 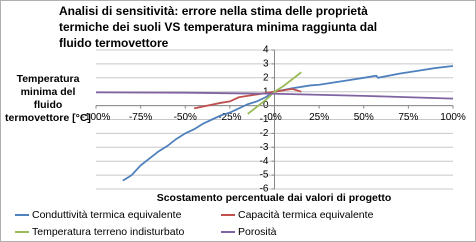 I want to click on x-tick-label: -75%, so click(x=140, y=117).